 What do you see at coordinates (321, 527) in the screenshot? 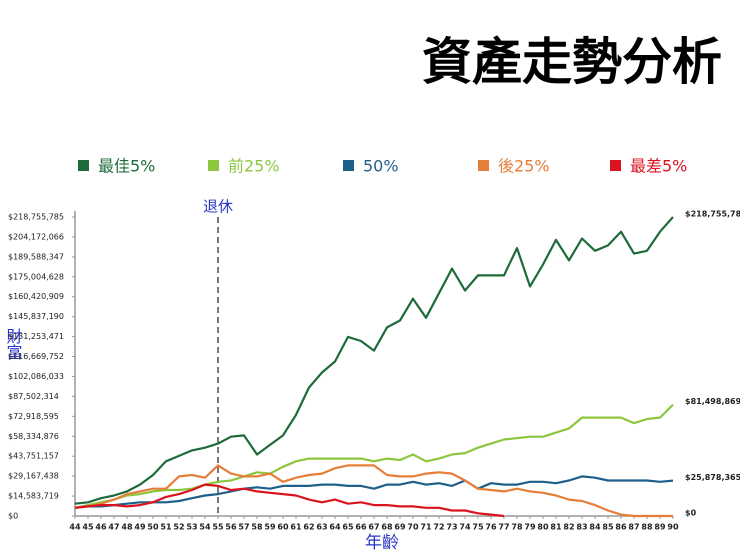
I see `x-tick-label: 63` at bounding box center [321, 527].